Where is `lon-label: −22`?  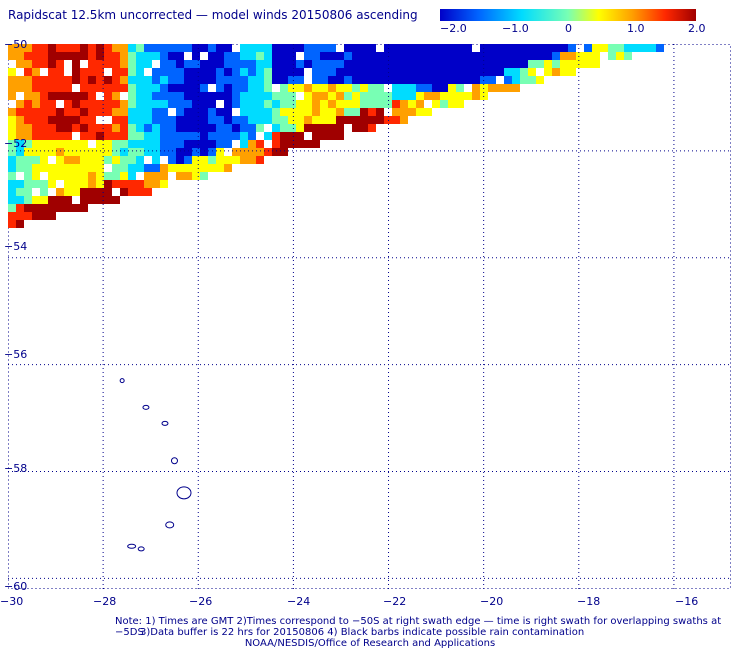 lon-label: −22 is located at coordinates (395, 601).